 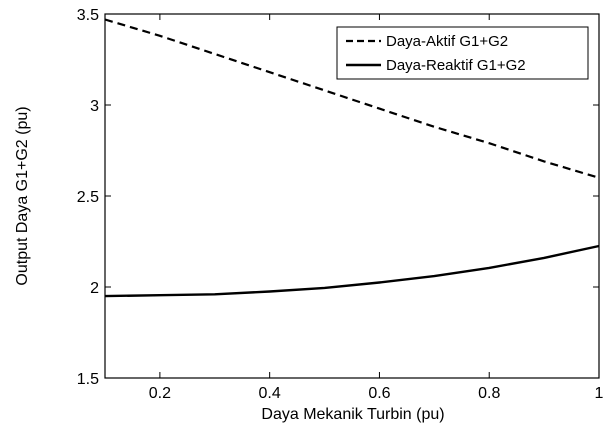 I want to click on legend-label-reaktif: Daya-Reaktif G1+G2, so click(x=456, y=65).